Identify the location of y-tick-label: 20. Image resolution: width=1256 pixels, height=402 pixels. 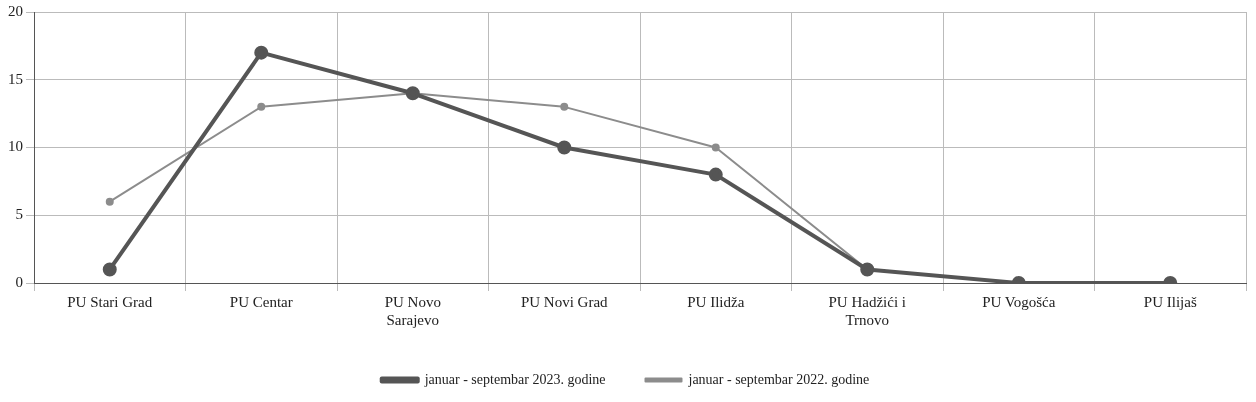
(15, 10).